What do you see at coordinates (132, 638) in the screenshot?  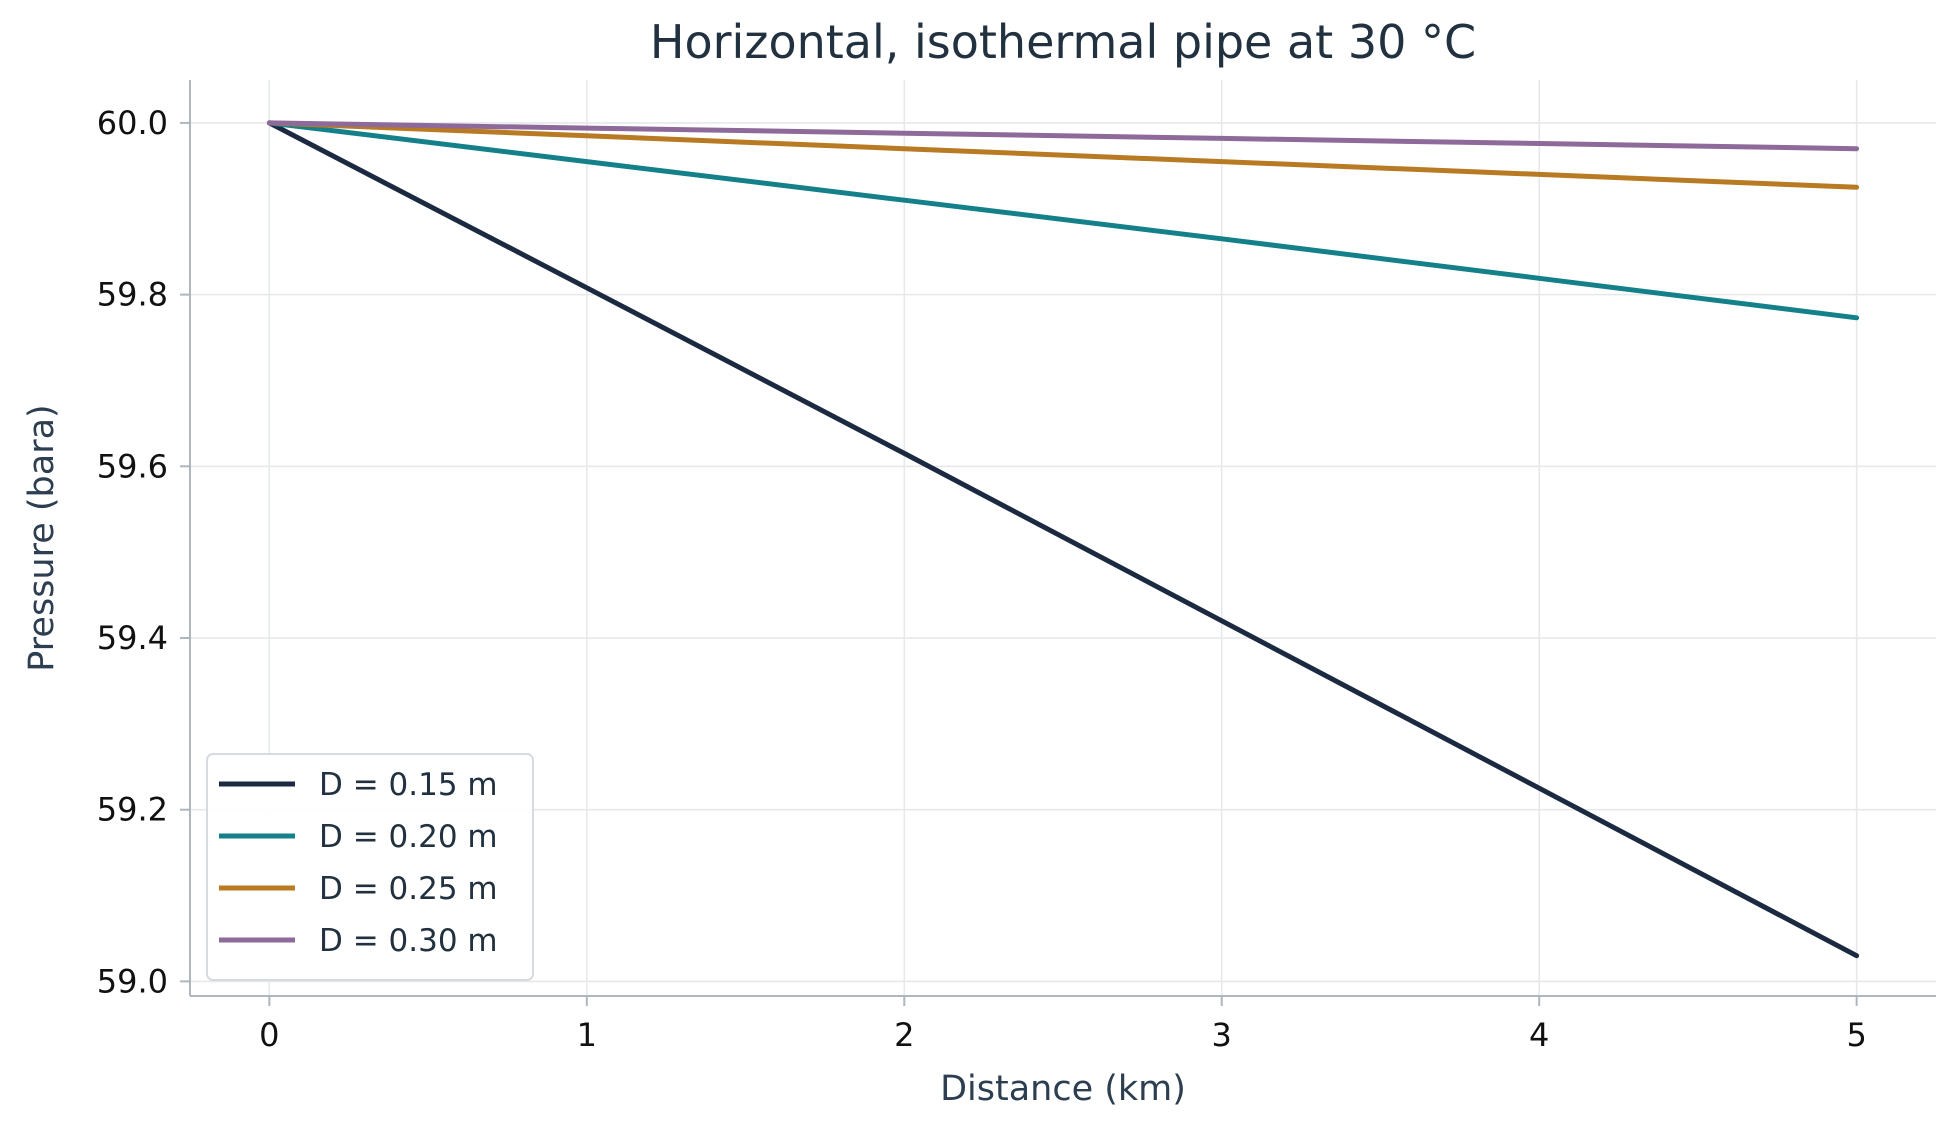 I see `y-tick-label: 59.4` at bounding box center [132, 638].